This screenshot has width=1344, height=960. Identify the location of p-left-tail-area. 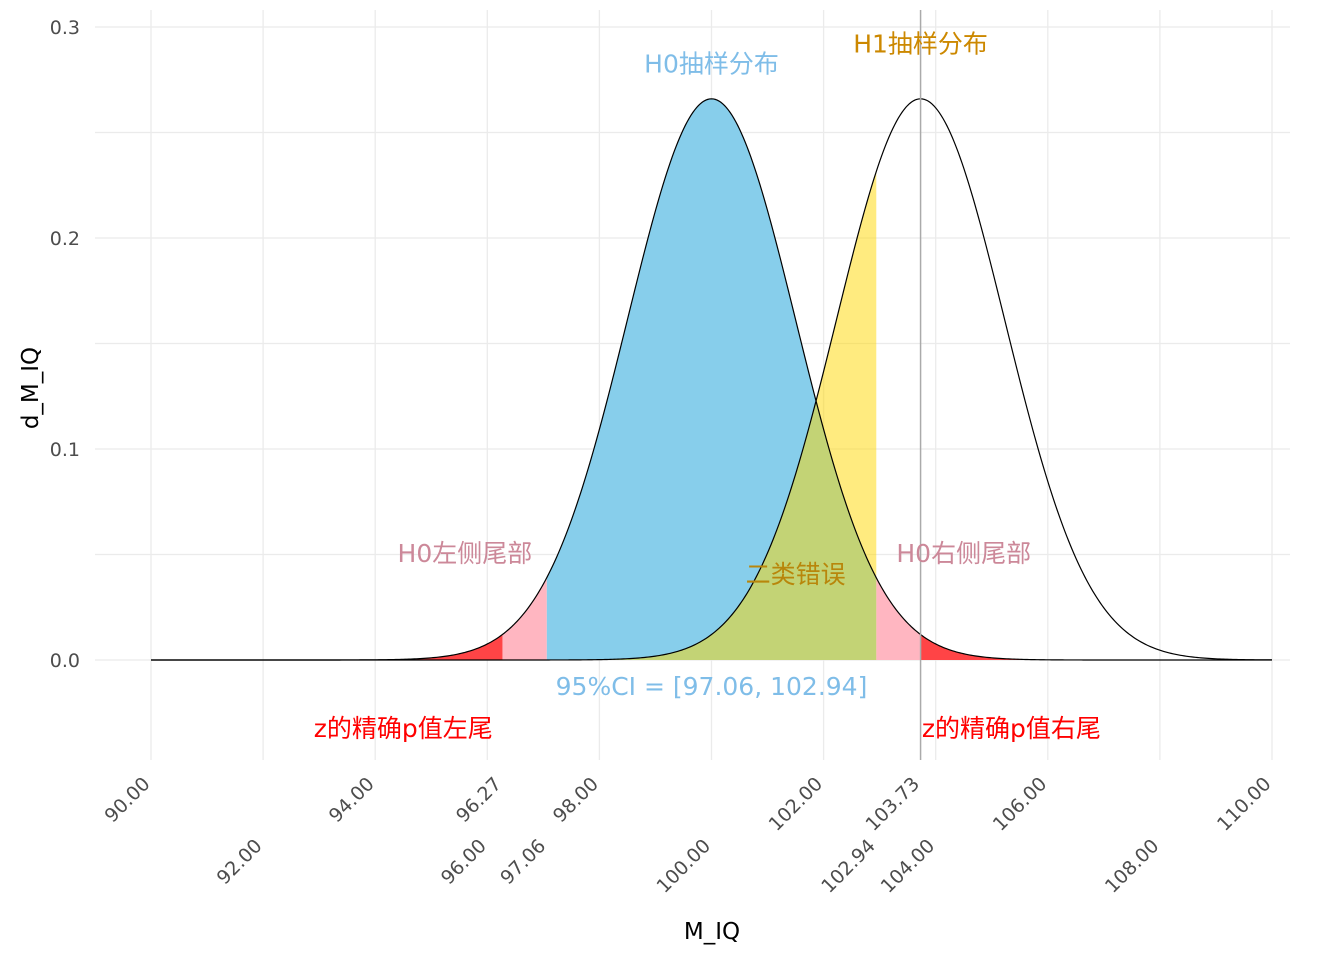
(327, 647).